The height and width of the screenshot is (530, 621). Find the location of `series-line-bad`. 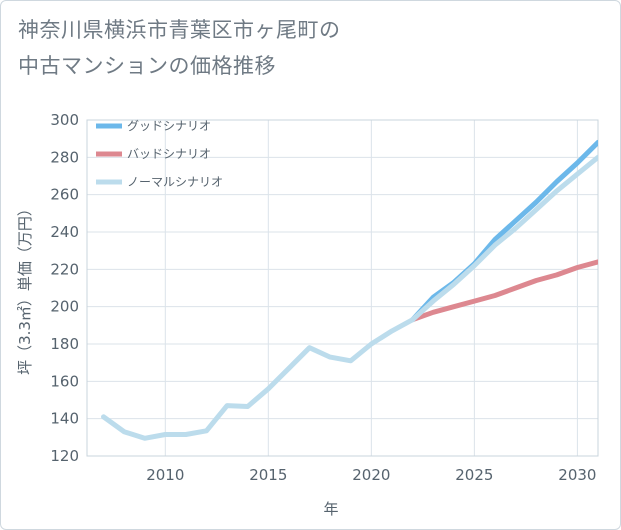

series-line-bad is located at coordinates (504, 291).